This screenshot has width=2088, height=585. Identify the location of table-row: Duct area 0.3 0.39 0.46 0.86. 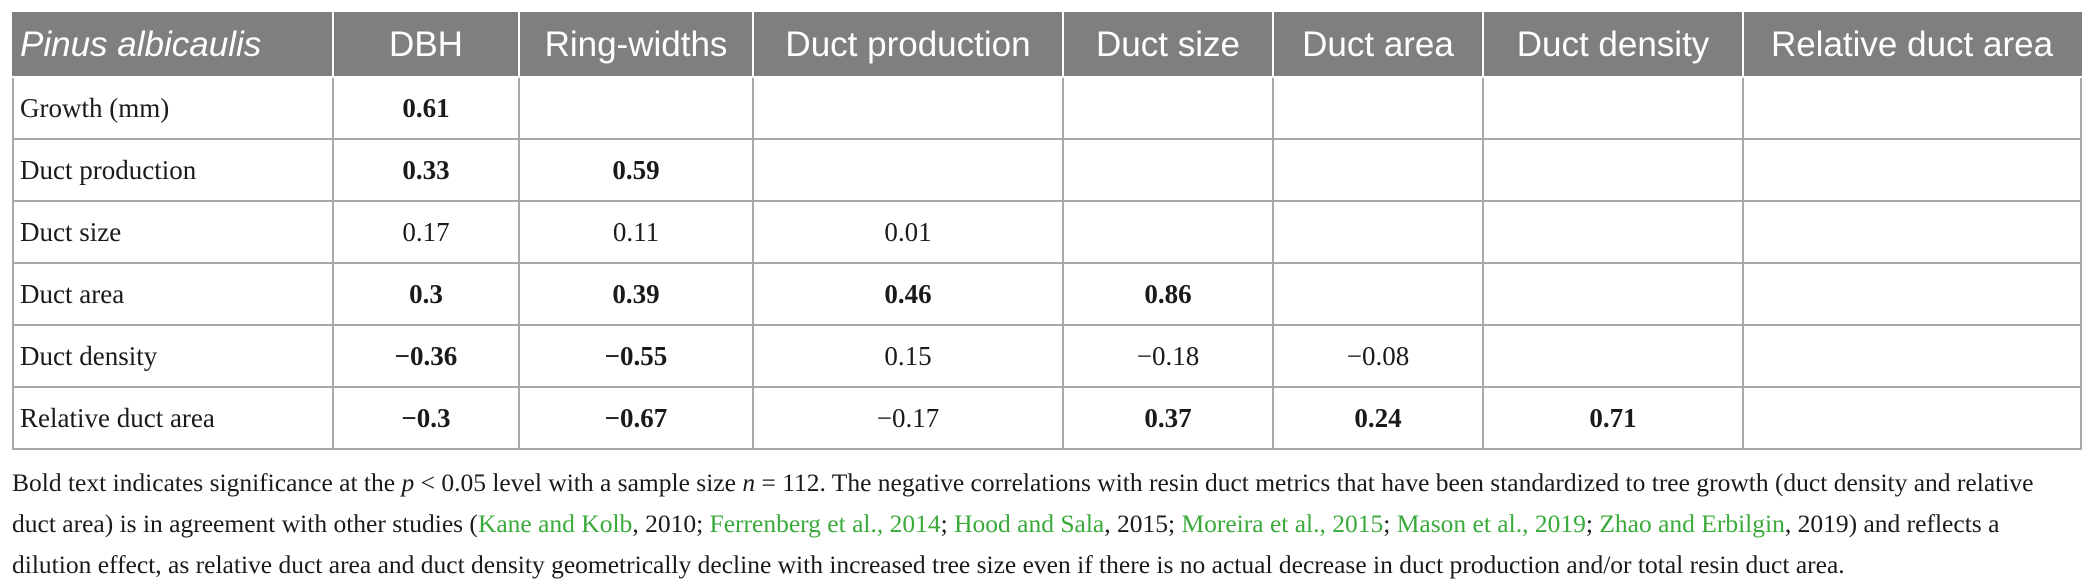
(1047, 294).